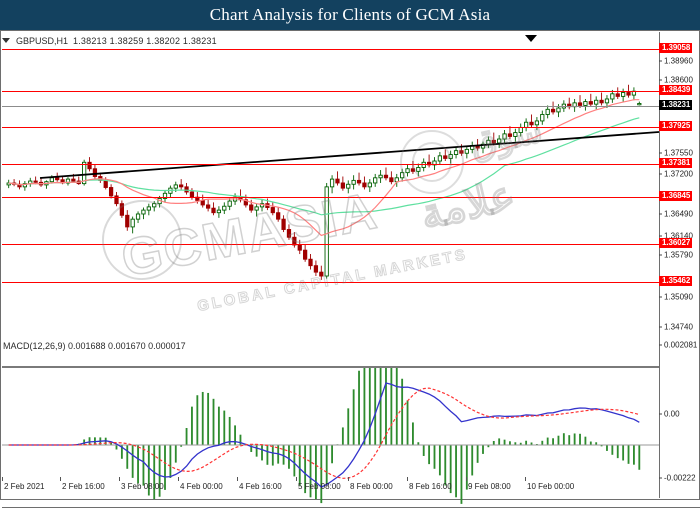  Describe the element at coordinates (319, 486) in the screenshot. I see `time-label-5-Feb-08-00: 5 Feb 08:00` at that location.